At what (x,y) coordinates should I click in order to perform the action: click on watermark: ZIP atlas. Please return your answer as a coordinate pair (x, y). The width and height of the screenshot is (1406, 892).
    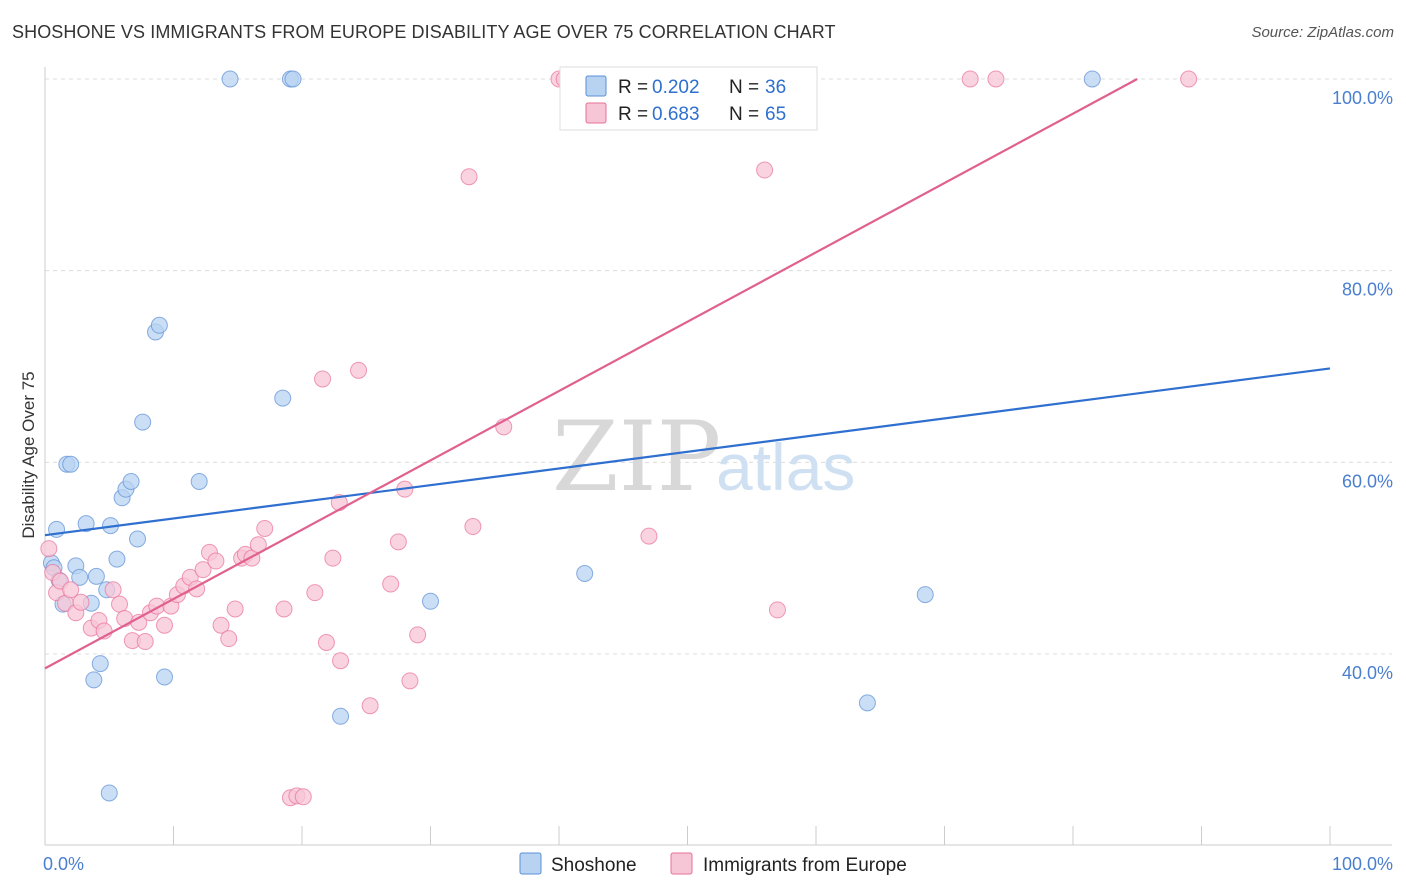
    Looking at the image, I should click on (703, 457).